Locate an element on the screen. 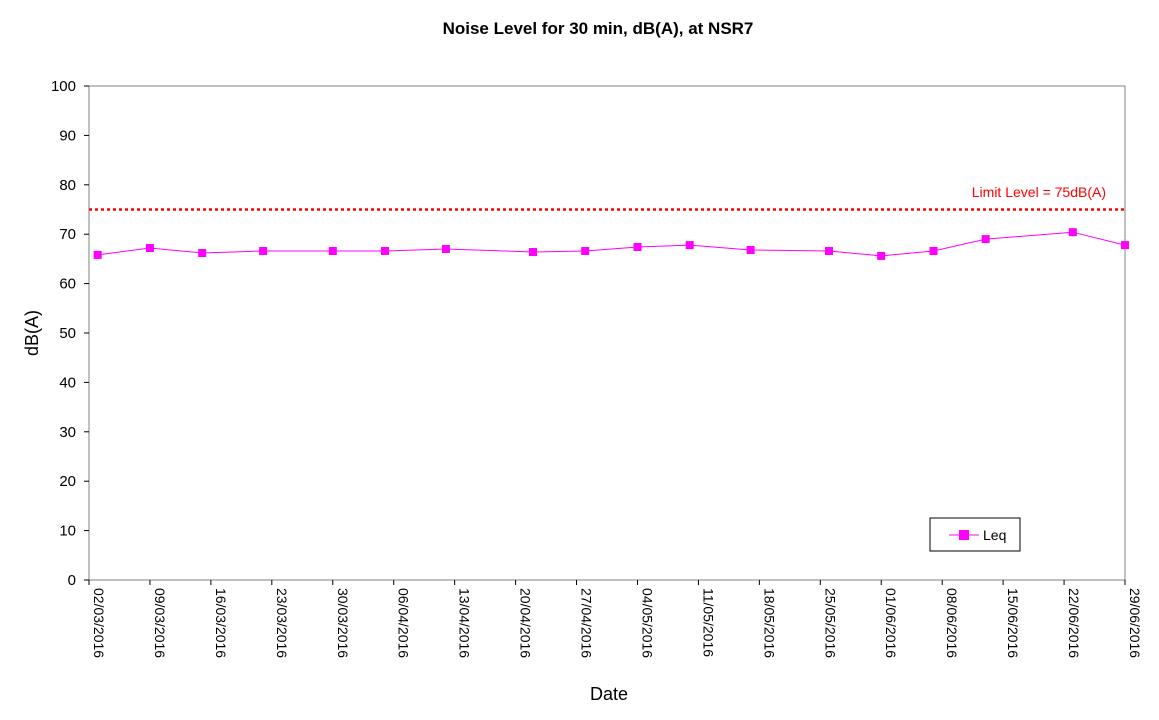 Image resolution: width=1159 pixels, height=720 pixels. series-points-leq is located at coordinates (611, 244).